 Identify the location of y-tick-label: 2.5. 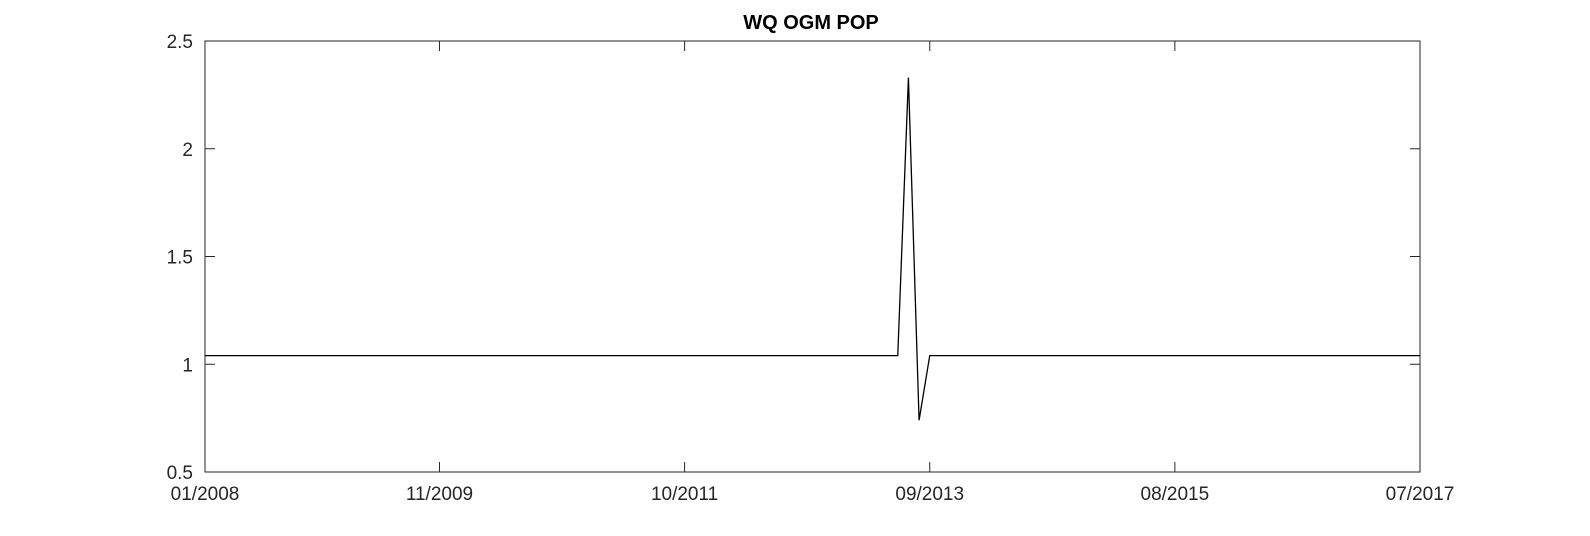
(180, 42).